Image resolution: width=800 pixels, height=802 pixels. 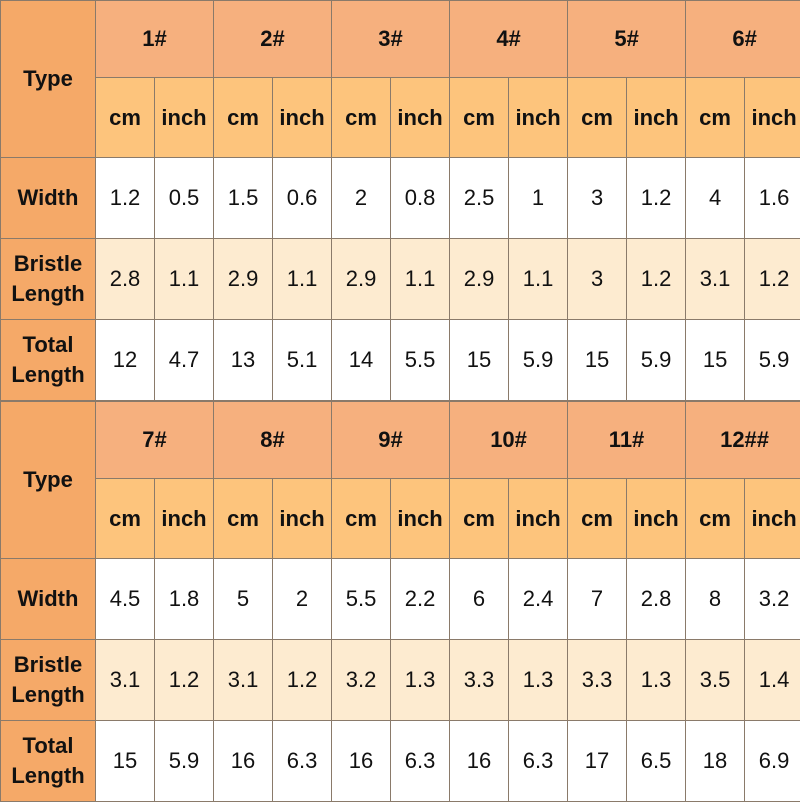 I want to click on type-label: Type, so click(x=48, y=480).